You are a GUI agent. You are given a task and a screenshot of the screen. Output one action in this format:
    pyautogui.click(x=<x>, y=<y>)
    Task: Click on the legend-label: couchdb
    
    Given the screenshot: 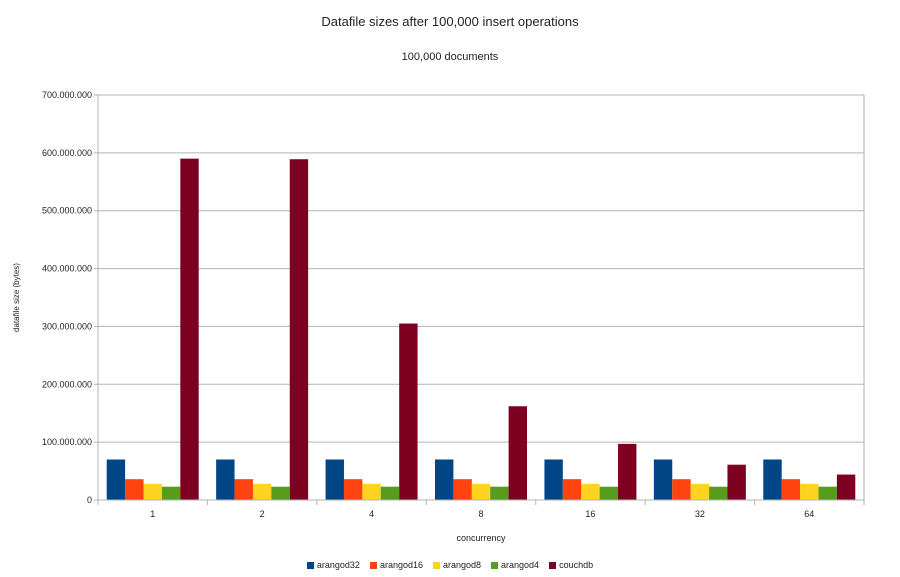 What is the action you would take?
    pyautogui.click(x=576, y=565)
    